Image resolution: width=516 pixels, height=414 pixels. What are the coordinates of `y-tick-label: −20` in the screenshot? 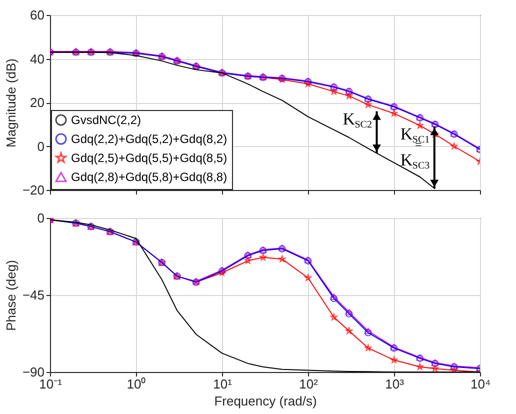 It's located at (33, 190).